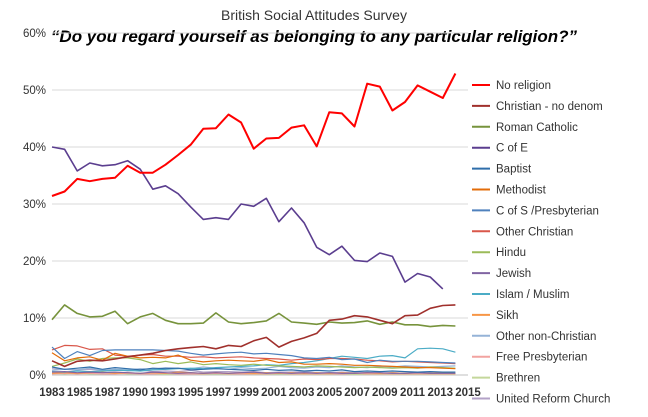 Image resolution: width=648 pixels, height=417 pixels. I want to click on legend-label: Roman Catholic, so click(537, 128).